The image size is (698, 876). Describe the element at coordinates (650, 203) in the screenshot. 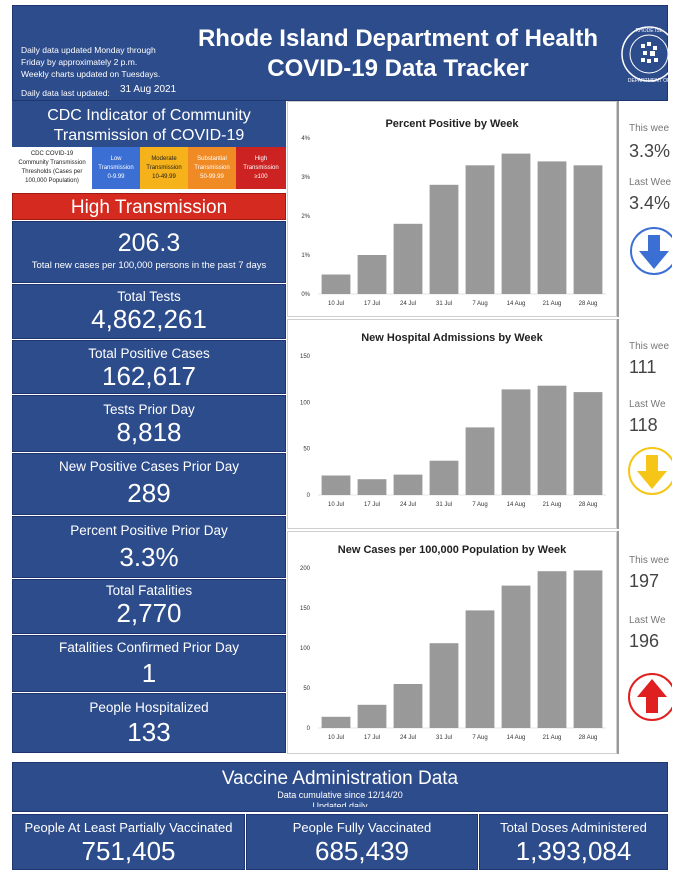

I see `last-week-value: 3.4%` at that location.